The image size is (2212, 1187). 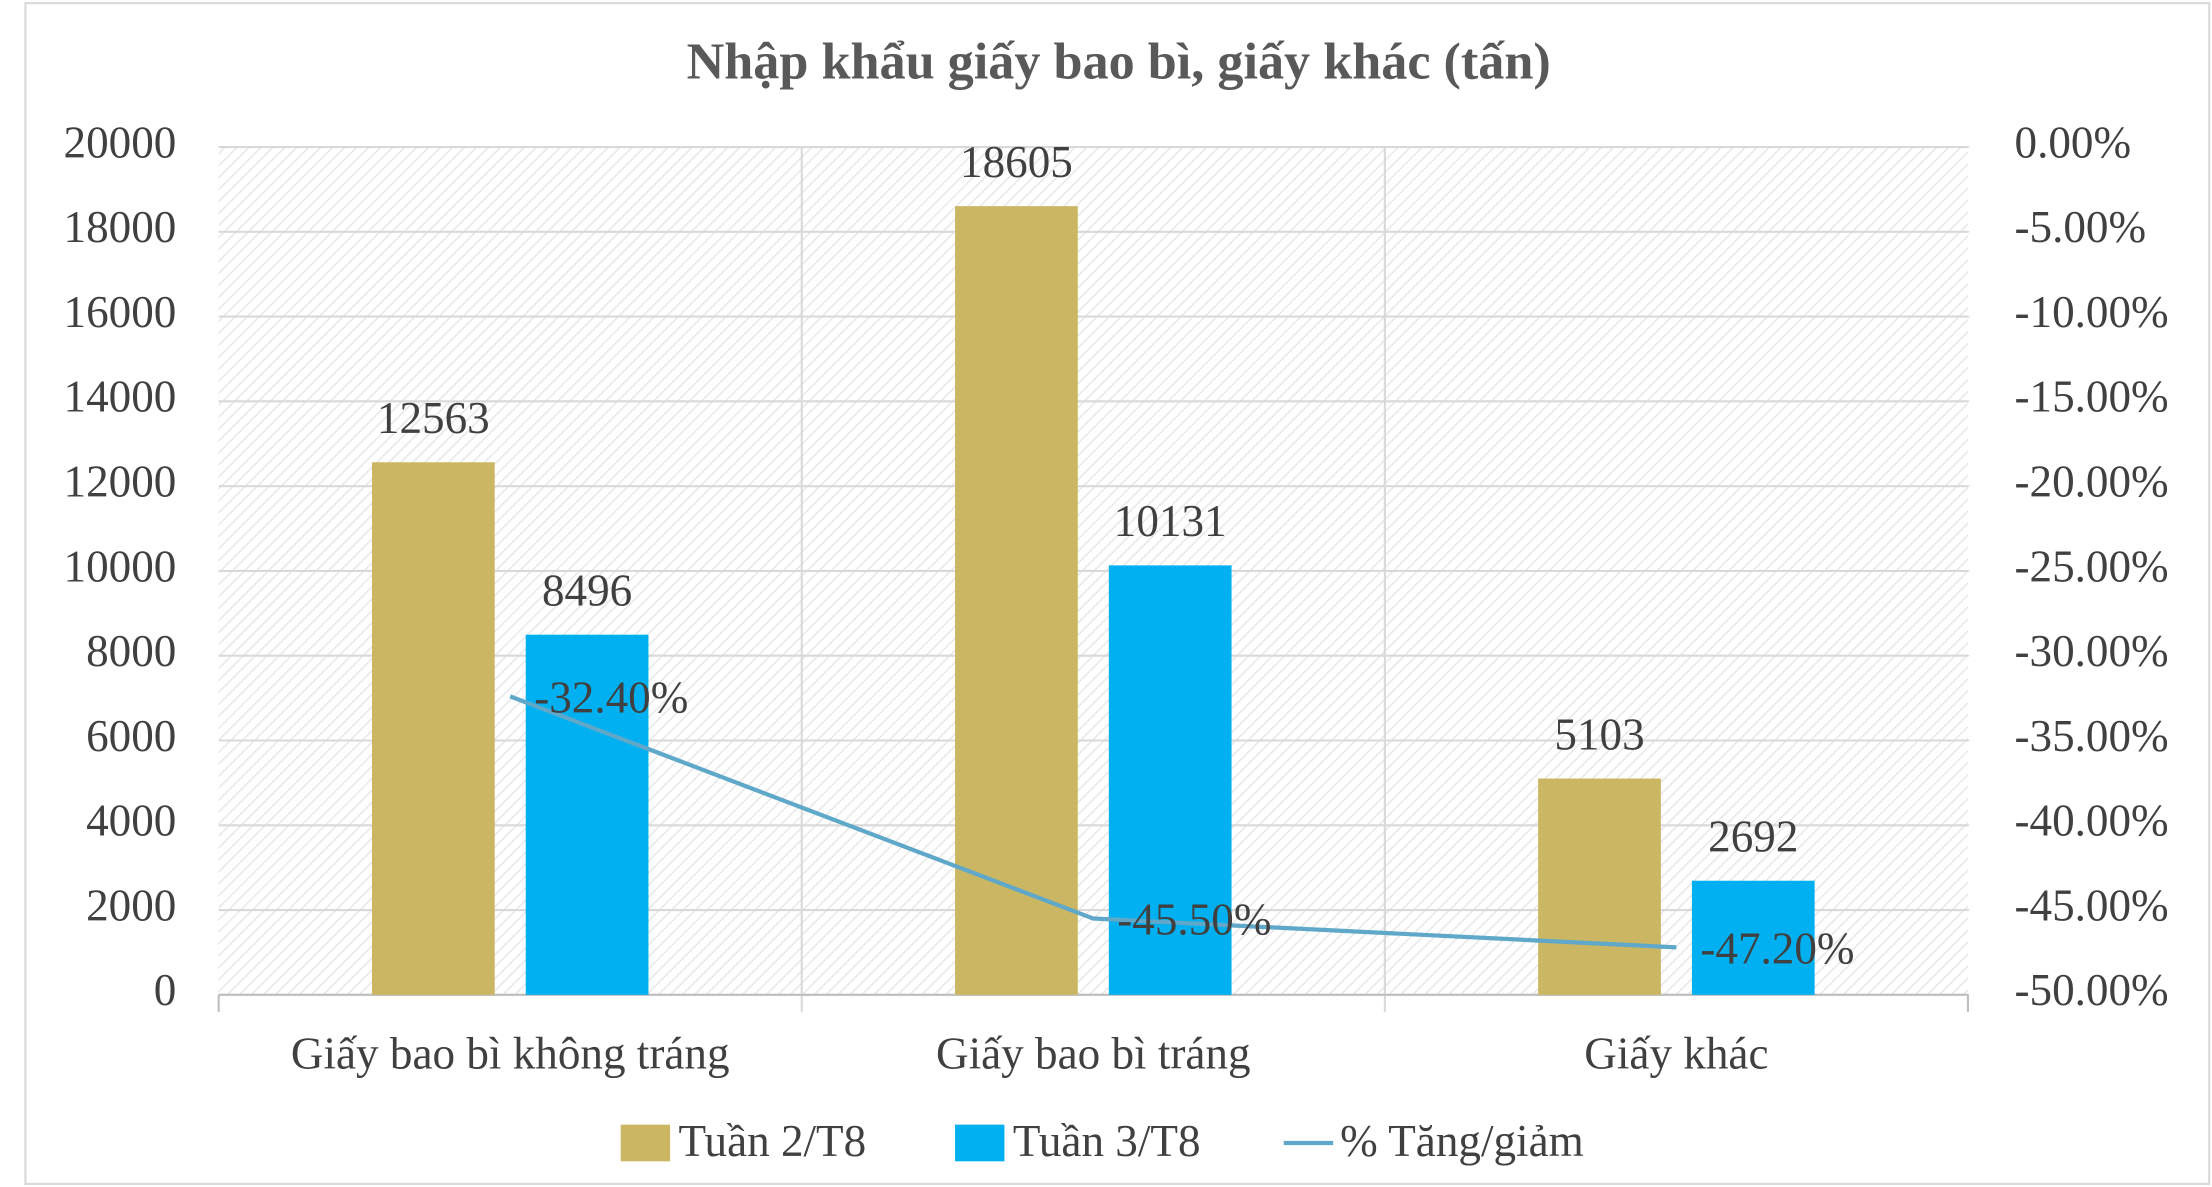 I want to click on y2-tick-label: -25.00%, so click(x=2092, y=566).